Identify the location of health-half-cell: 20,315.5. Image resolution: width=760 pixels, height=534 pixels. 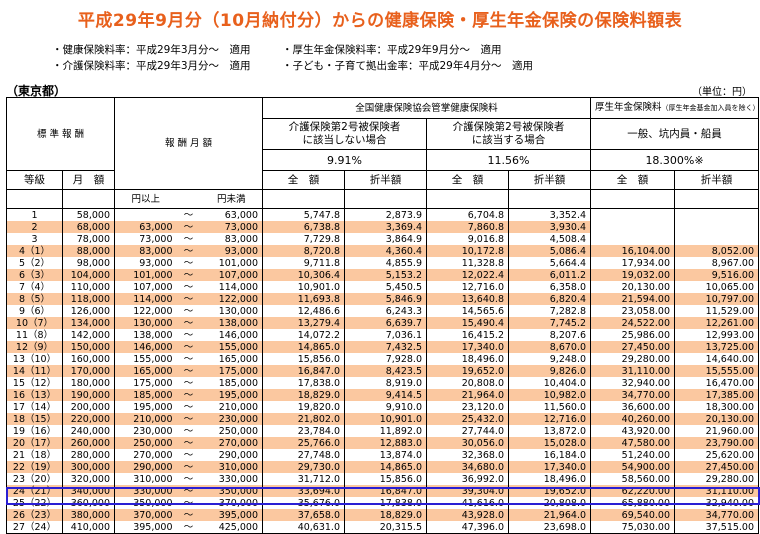
(385, 527).